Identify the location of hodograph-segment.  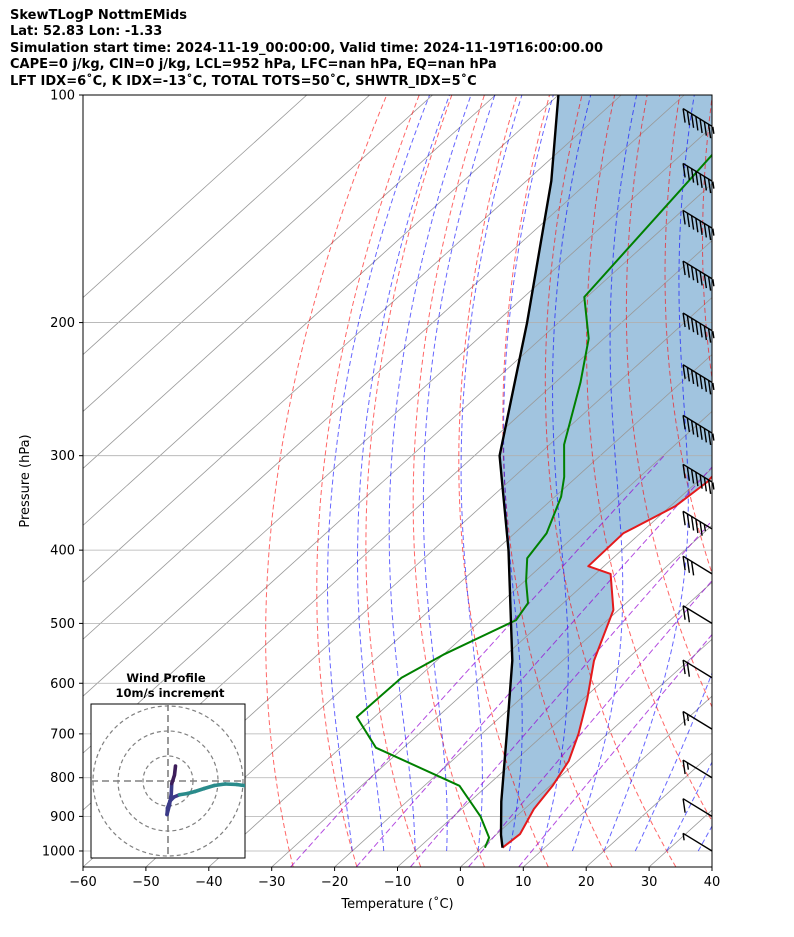
(231, 784).